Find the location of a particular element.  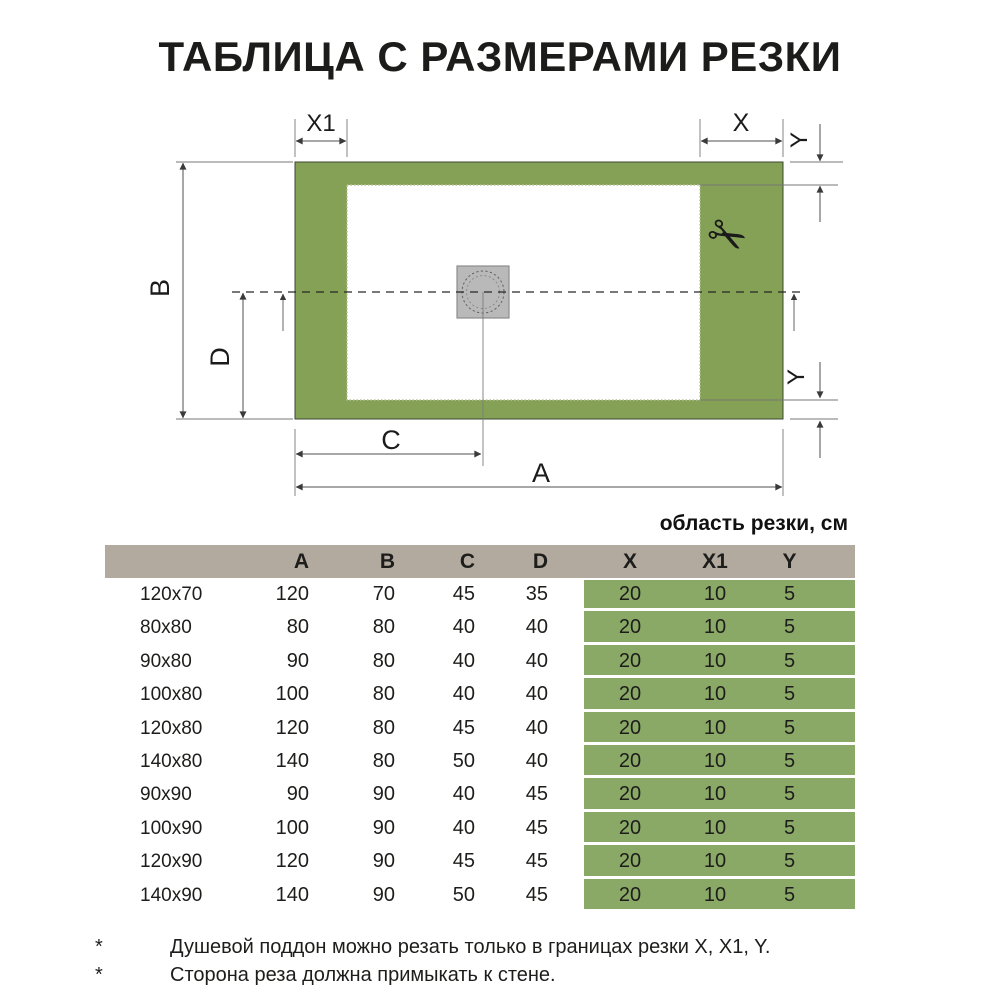

footnote-line: * Сторона реза должна примыкать к стене. is located at coordinates (432, 975).